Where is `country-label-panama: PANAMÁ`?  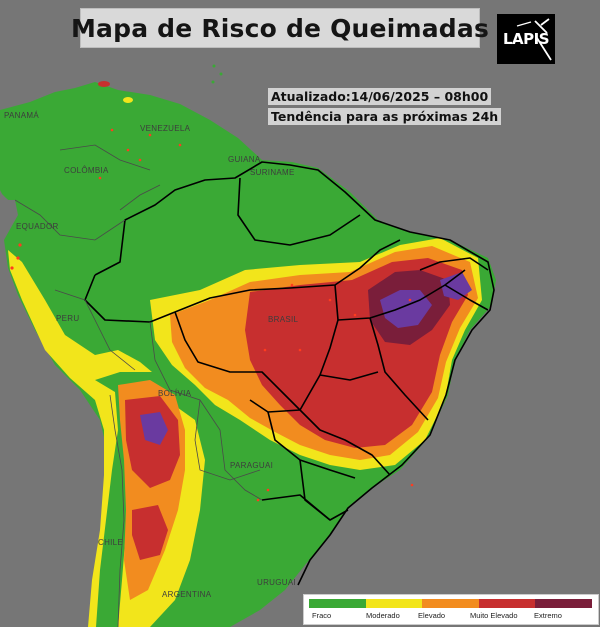
country-label-panama: PANAMÁ is located at coordinates (21, 115).